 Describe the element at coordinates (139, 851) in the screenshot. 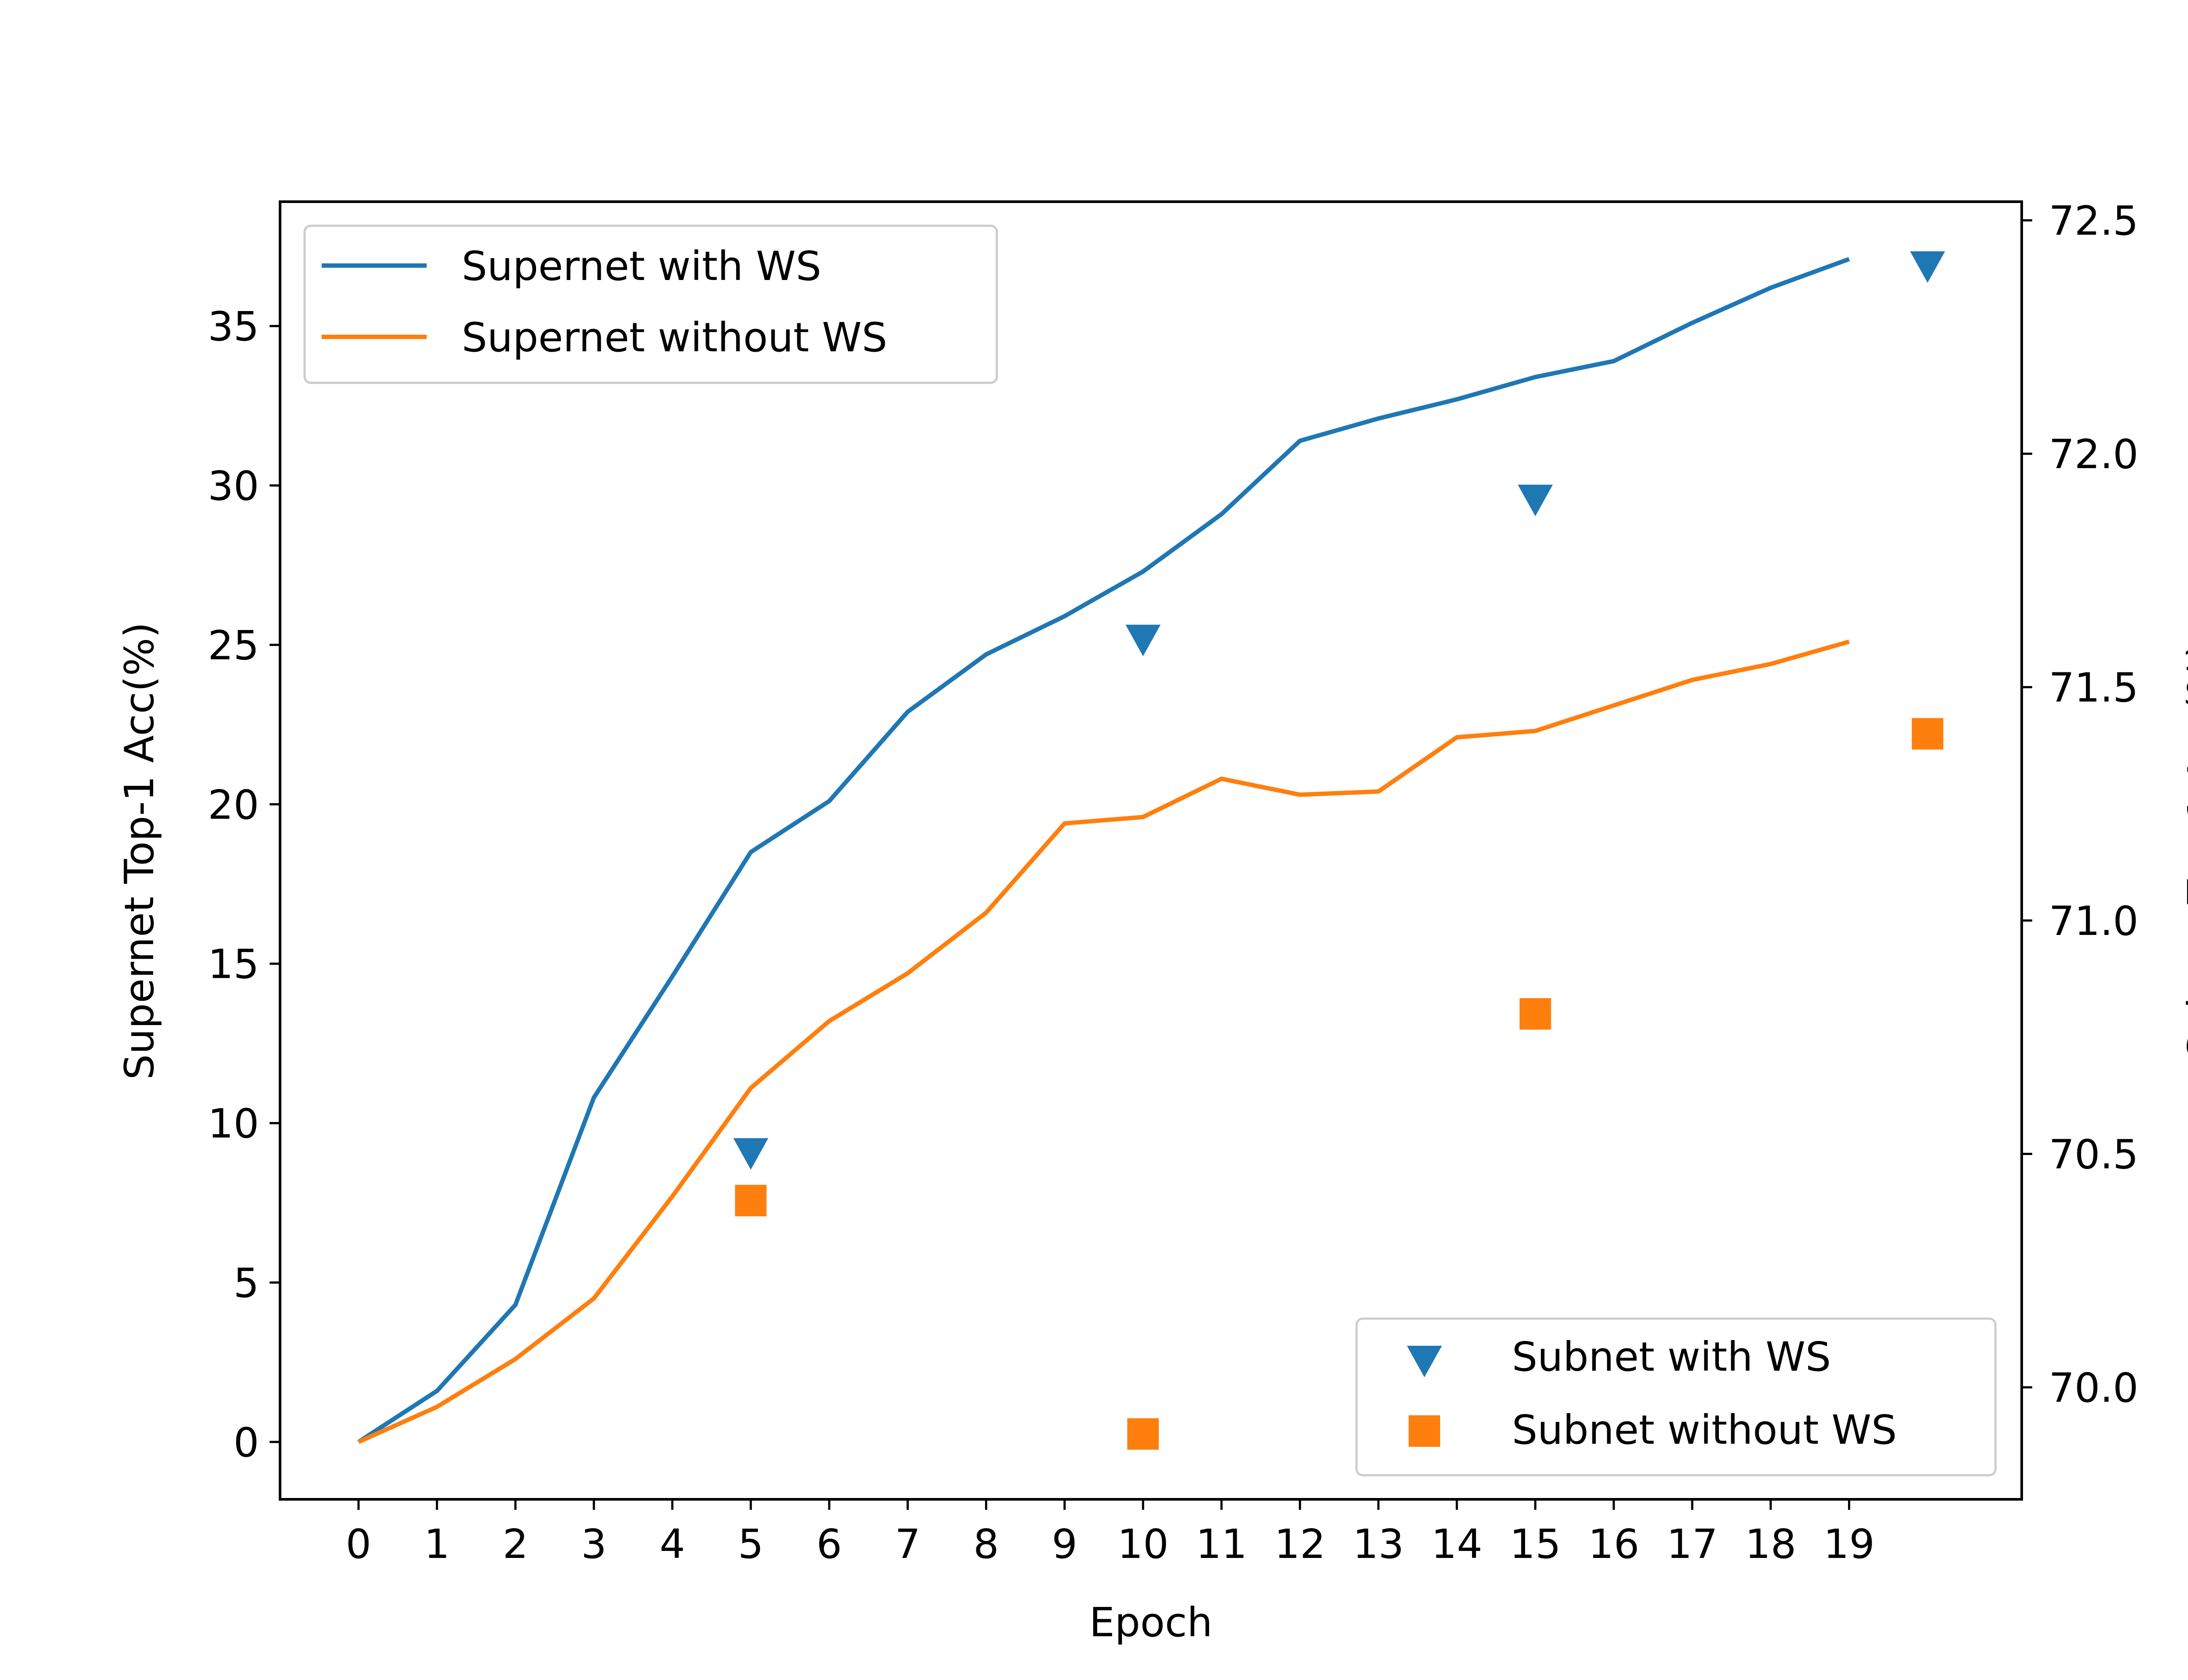

I see `left-y-axis-label: Supernet Top-1 Acc(%)` at that location.